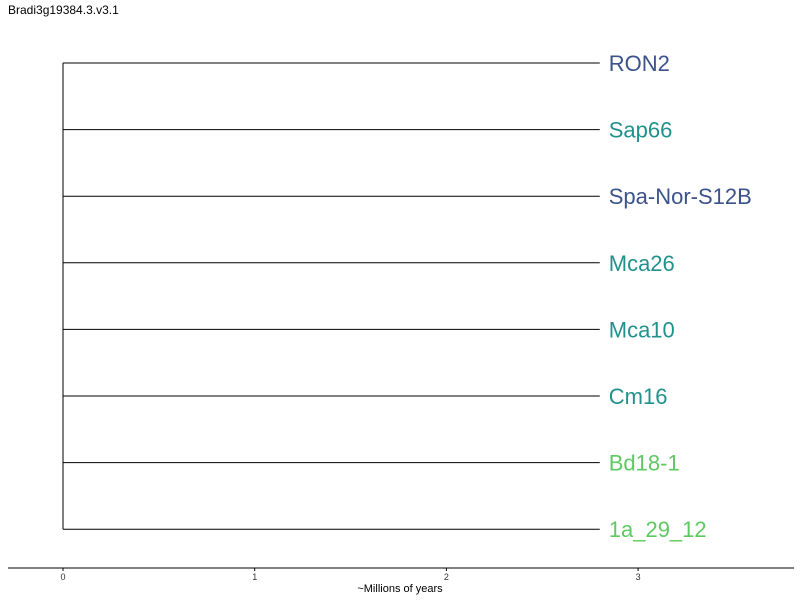  Describe the element at coordinates (62, 577) in the screenshot. I see `x-tick-label: 0` at that location.